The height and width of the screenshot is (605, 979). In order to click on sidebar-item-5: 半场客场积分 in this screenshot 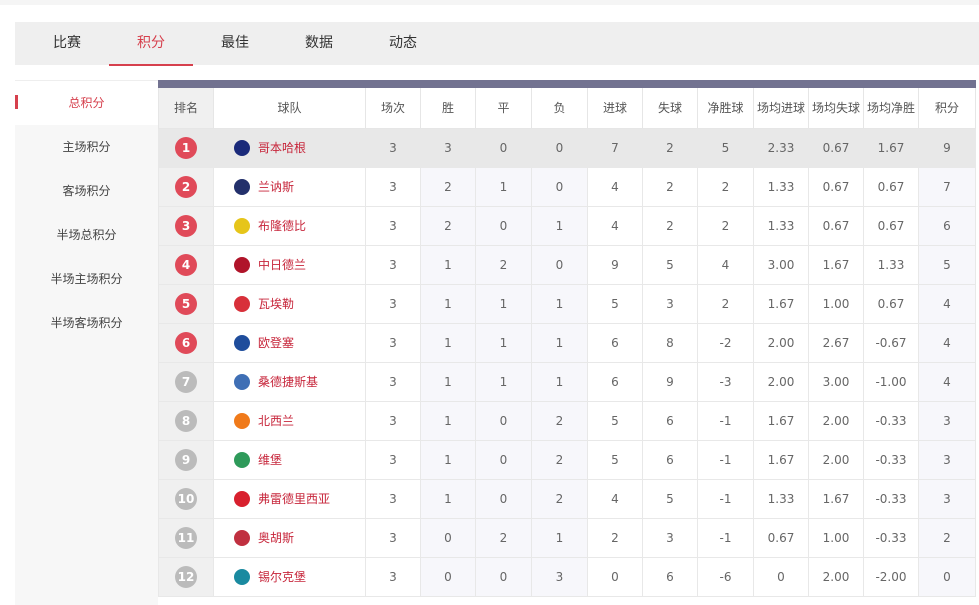, I will do `click(86, 323)`.